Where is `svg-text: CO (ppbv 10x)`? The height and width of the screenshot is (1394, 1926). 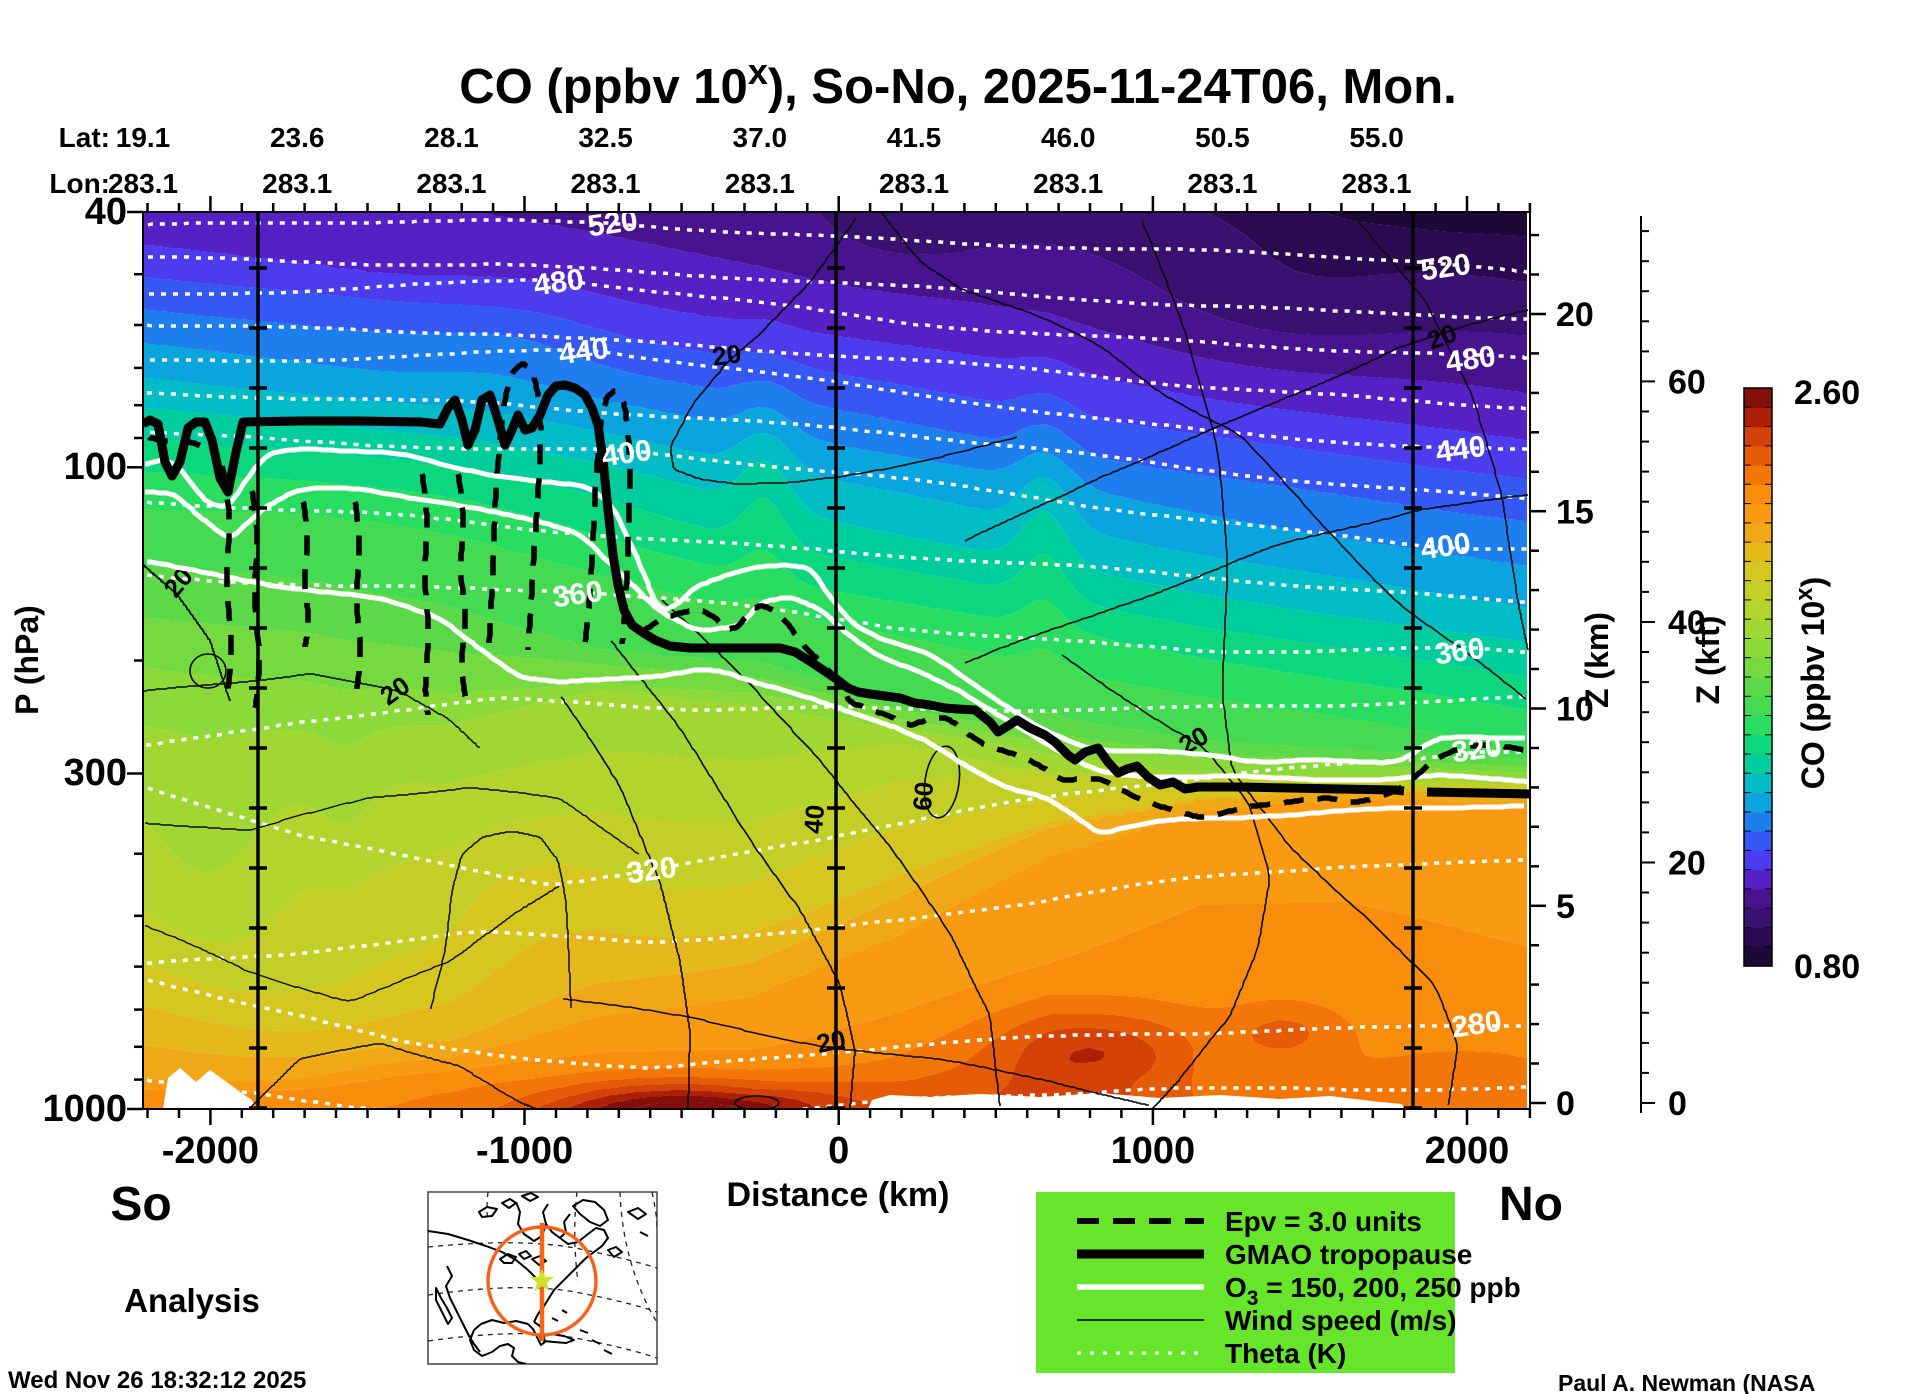 svg-text: CO (ppbv 10x) is located at coordinates (1811, 683).